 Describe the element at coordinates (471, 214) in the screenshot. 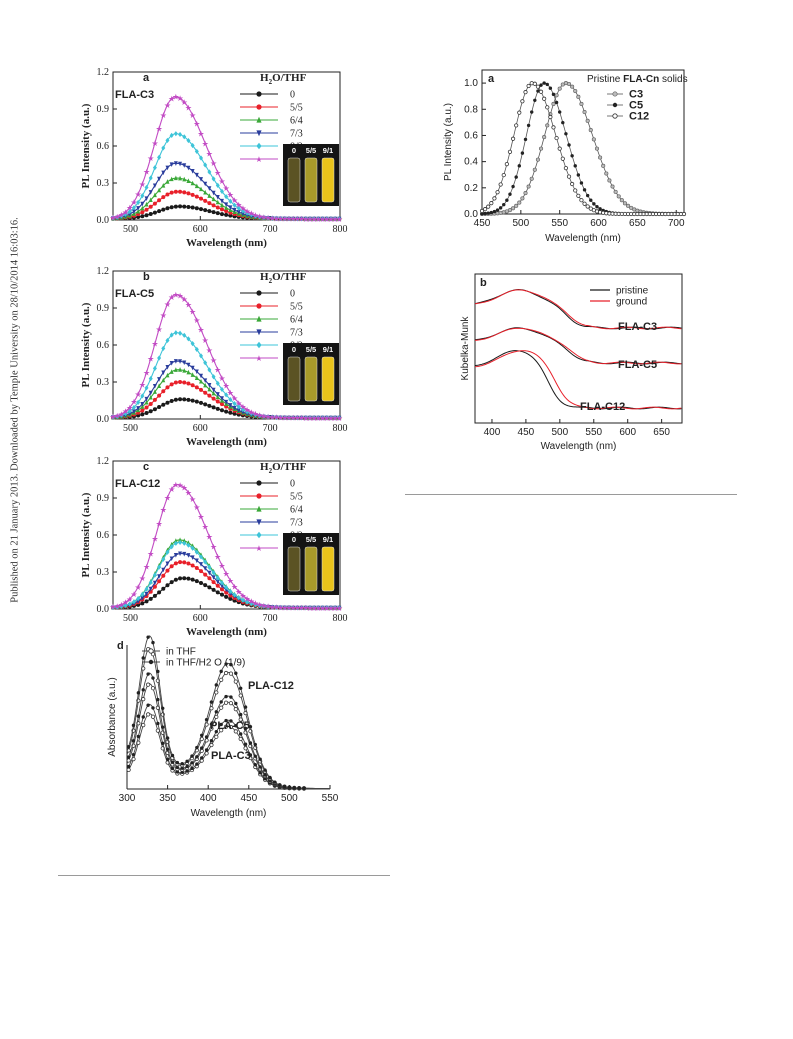

I see `y-tick-label: 0.0` at that location.